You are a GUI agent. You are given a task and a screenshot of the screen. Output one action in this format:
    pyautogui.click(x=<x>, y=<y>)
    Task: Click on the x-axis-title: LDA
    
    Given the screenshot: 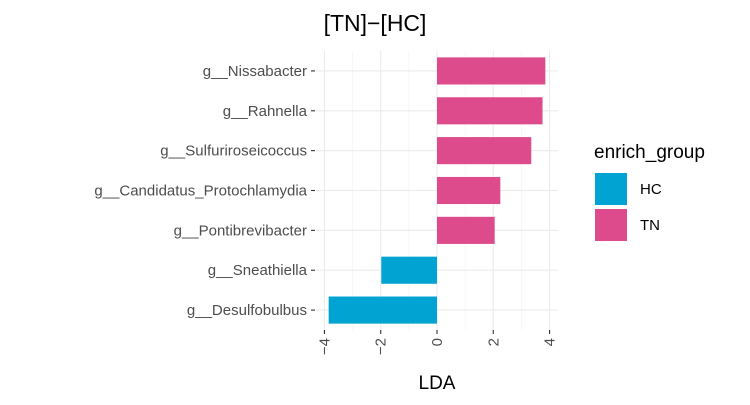 What is the action you would take?
    pyautogui.click(x=437, y=383)
    